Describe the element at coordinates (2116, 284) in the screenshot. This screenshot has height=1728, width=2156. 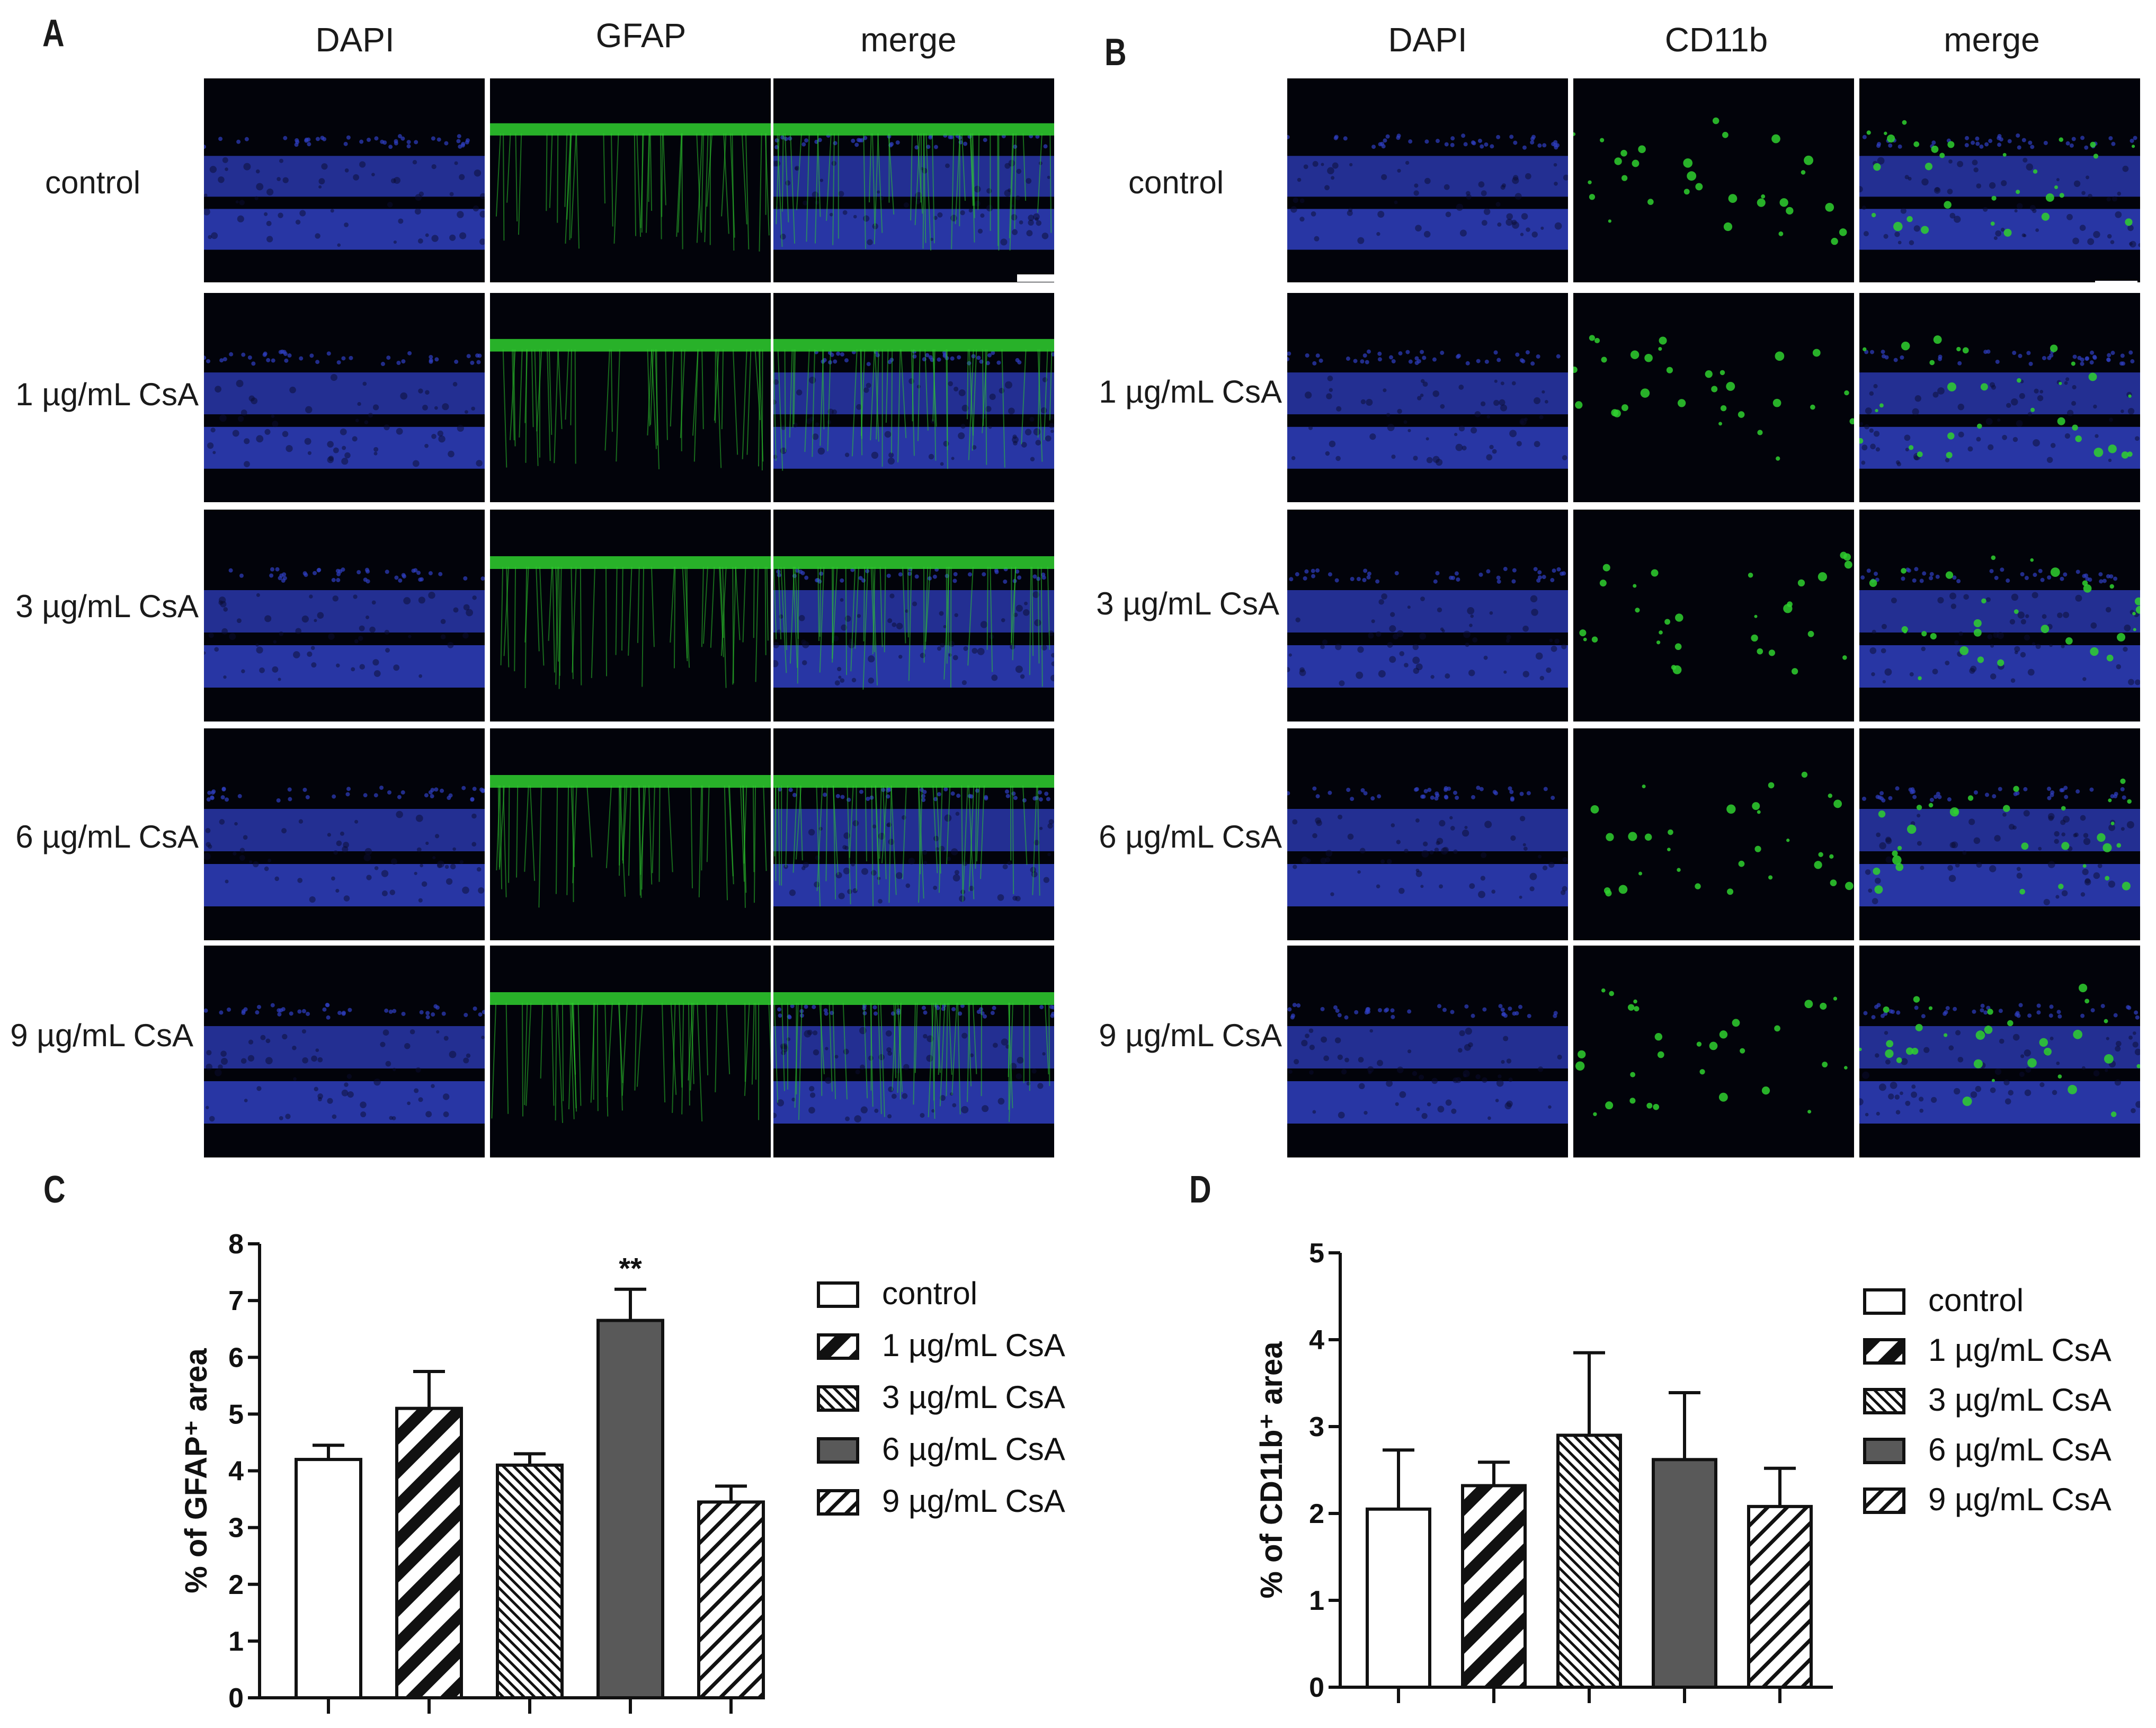
I see `scale-bar-b` at that location.